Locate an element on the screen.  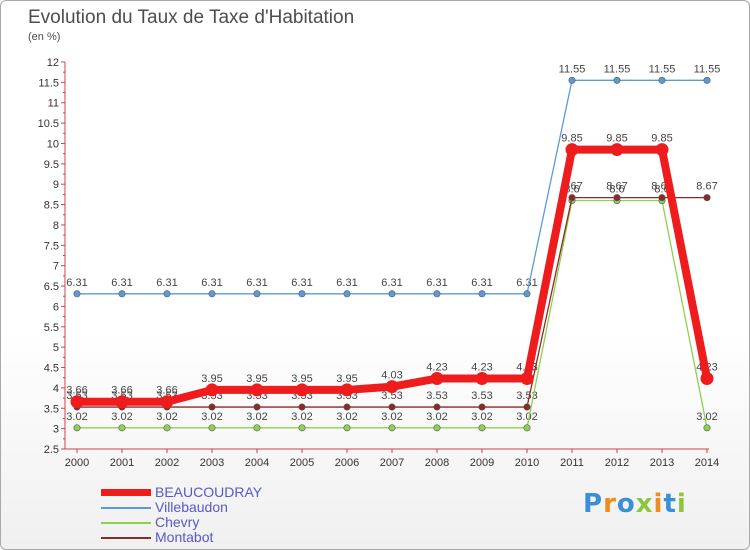
y-tick-label: 5.5 is located at coordinates (51, 328).